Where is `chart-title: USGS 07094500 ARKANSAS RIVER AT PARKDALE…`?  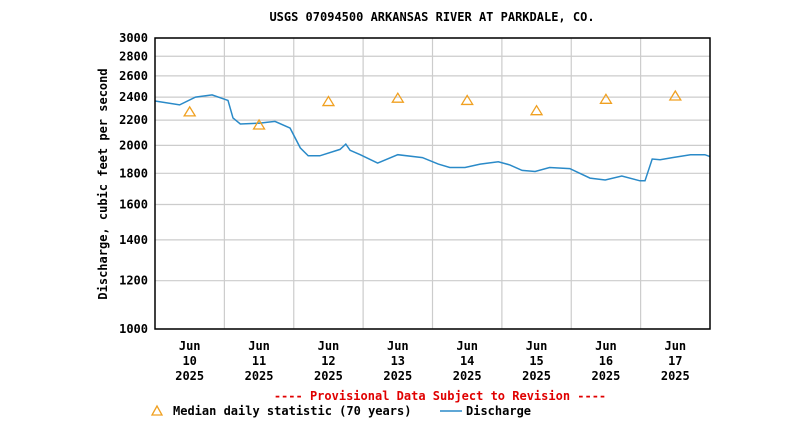
chart-title: USGS 07094500 ARKANSAS RIVER AT PARKDALE… is located at coordinates (431, 17).